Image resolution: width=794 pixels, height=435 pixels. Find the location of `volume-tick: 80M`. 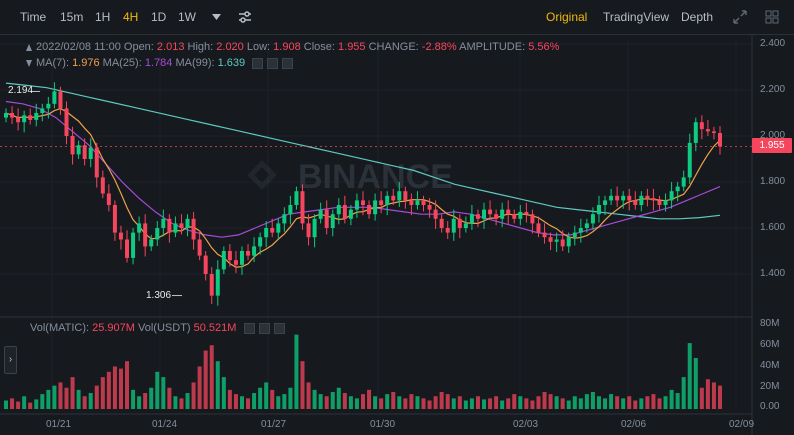

volume-tick: 80M is located at coordinates (770, 323).